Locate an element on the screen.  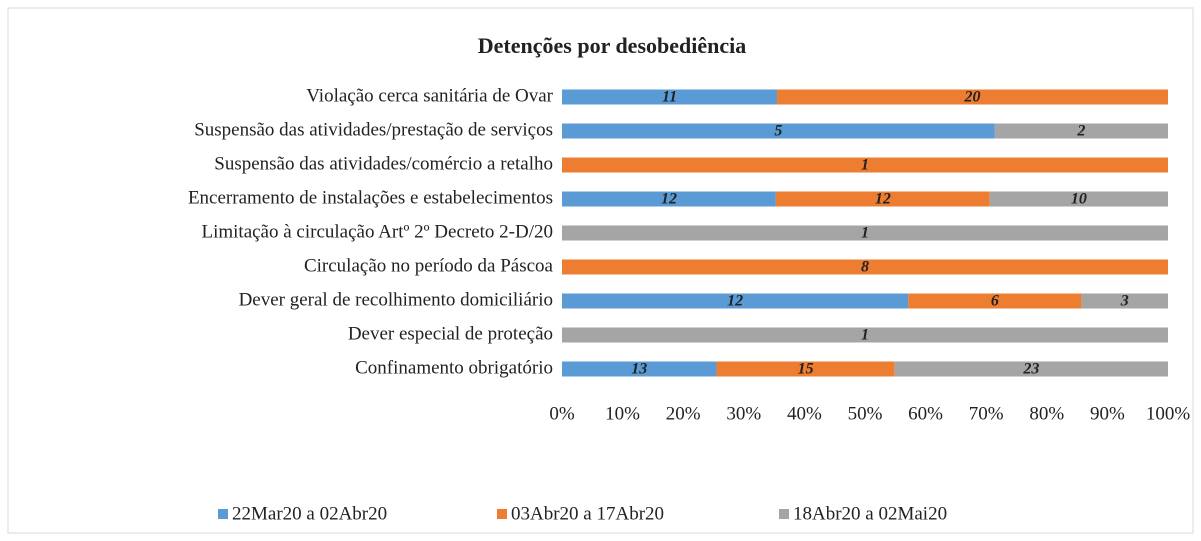
legend-label: 22Mar20 a 02Abr20 is located at coordinates (309, 513).